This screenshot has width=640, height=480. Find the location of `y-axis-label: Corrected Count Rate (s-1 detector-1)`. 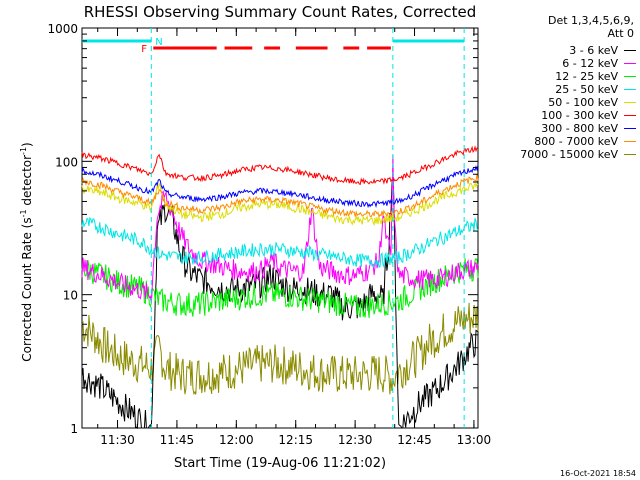

y-axis-label: Corrected Count Rate (s-1 detector-1) is located at coordinates (26, 251).